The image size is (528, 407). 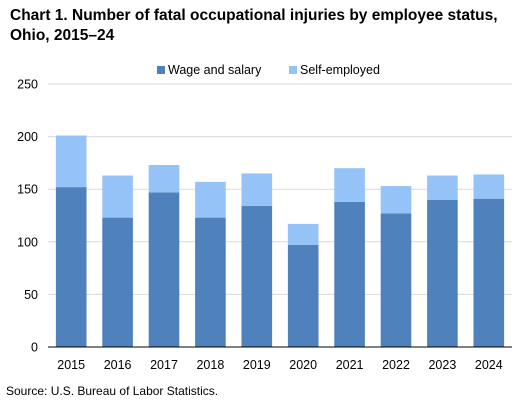 What do you see at coordinates (27, 242) in the screenshot?
I see `y-tick-label: 100` at bounding box center [27, 242].